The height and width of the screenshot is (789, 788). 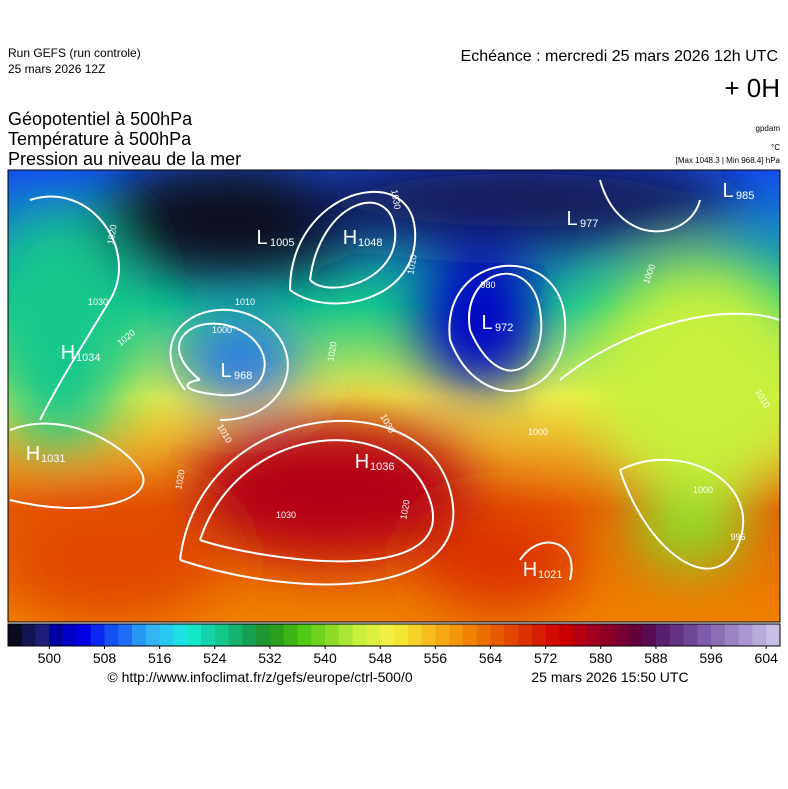 What do you see at coordinates (767, 658) in the screenshot?
I see `colorbar-label: 604` at bounding box center [767, 658].